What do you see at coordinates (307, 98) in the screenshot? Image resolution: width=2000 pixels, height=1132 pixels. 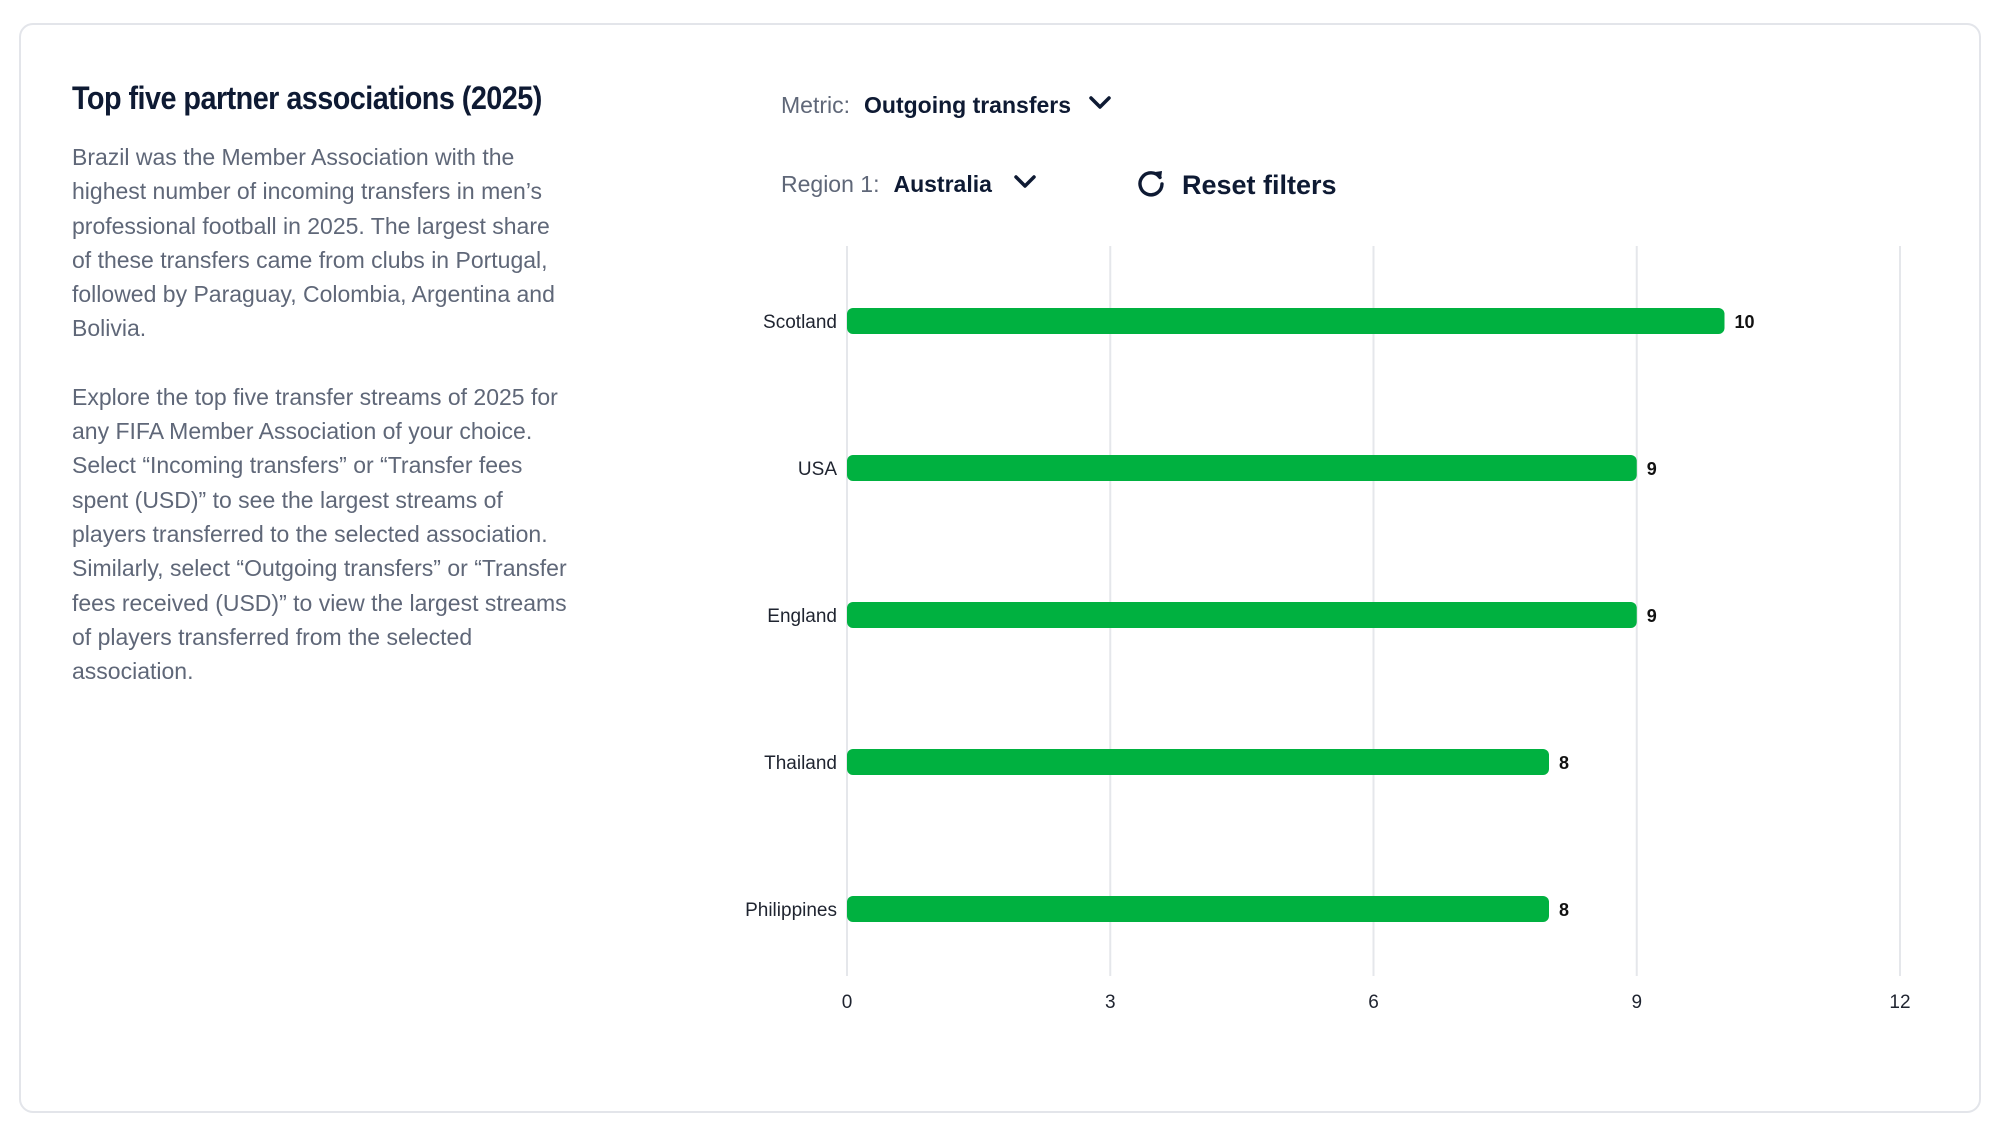 I see `page-title: Top five partner associations (2025)` at bounding box center [307, 98].